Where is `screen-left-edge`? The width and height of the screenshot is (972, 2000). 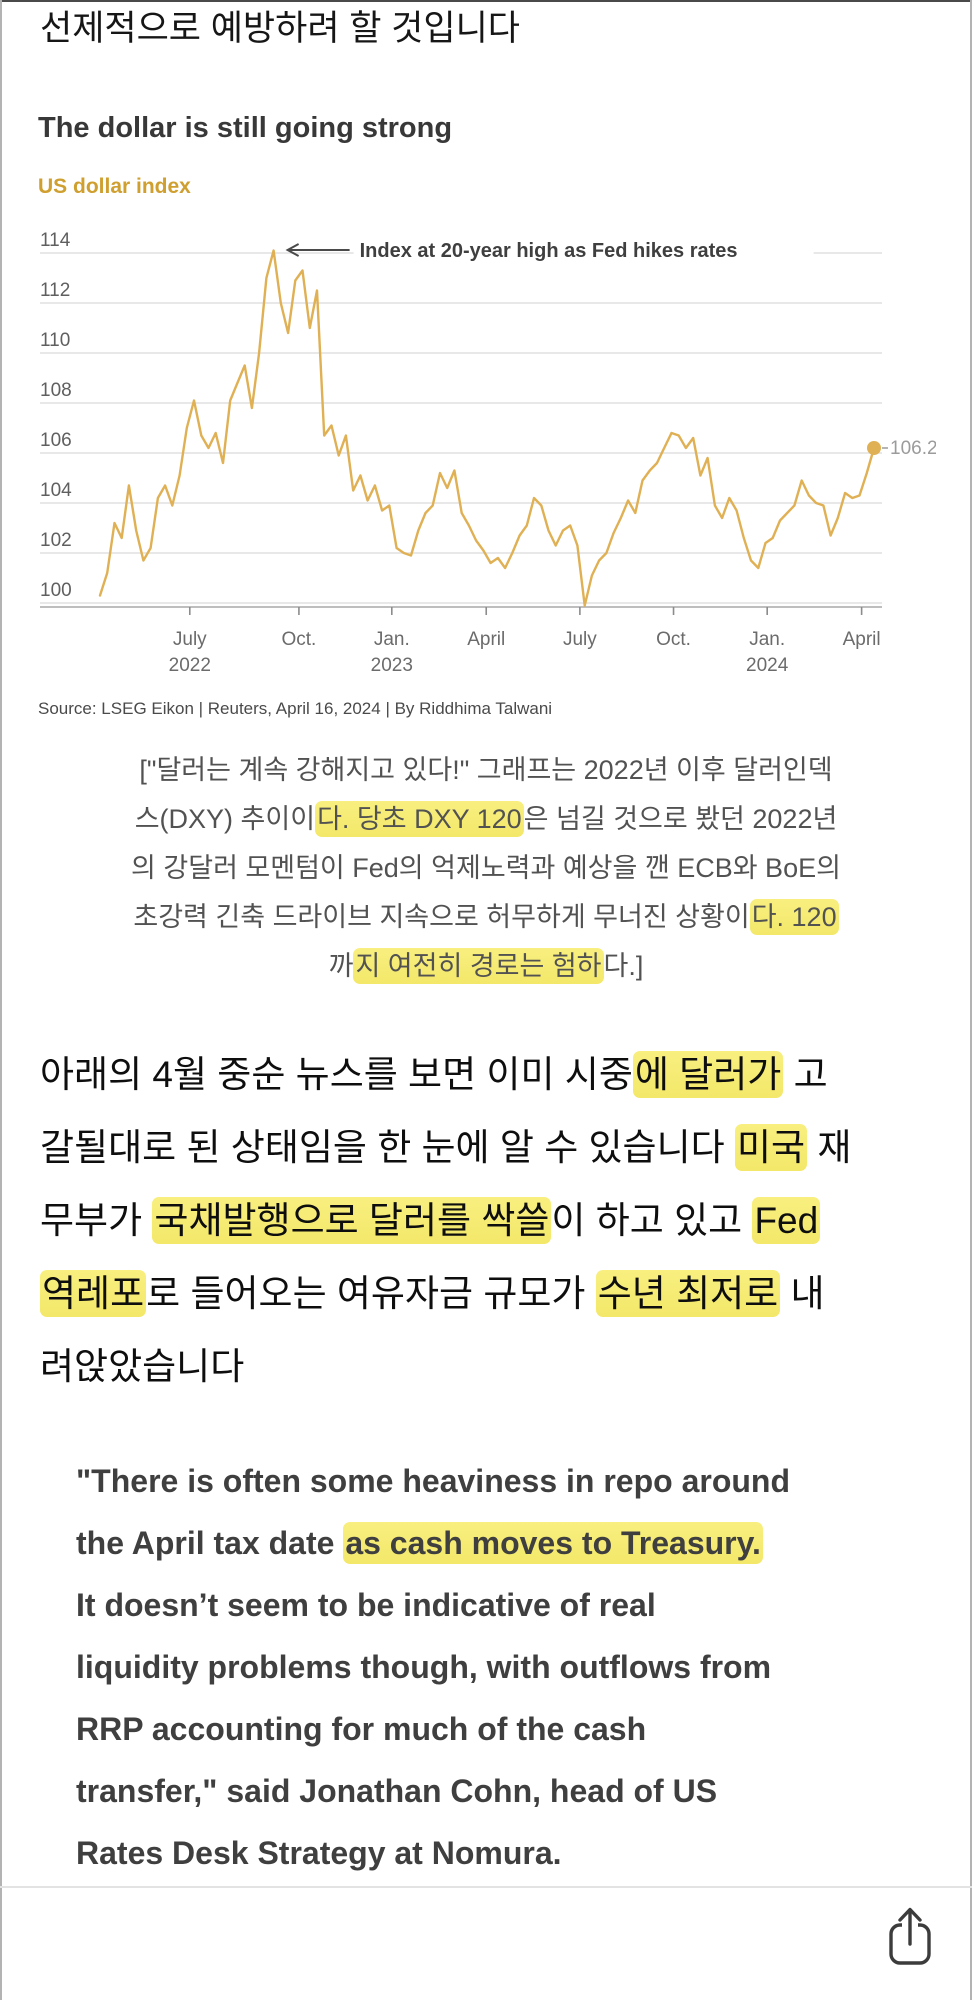 screen-left-edge is located at coordinates (1, 1000).